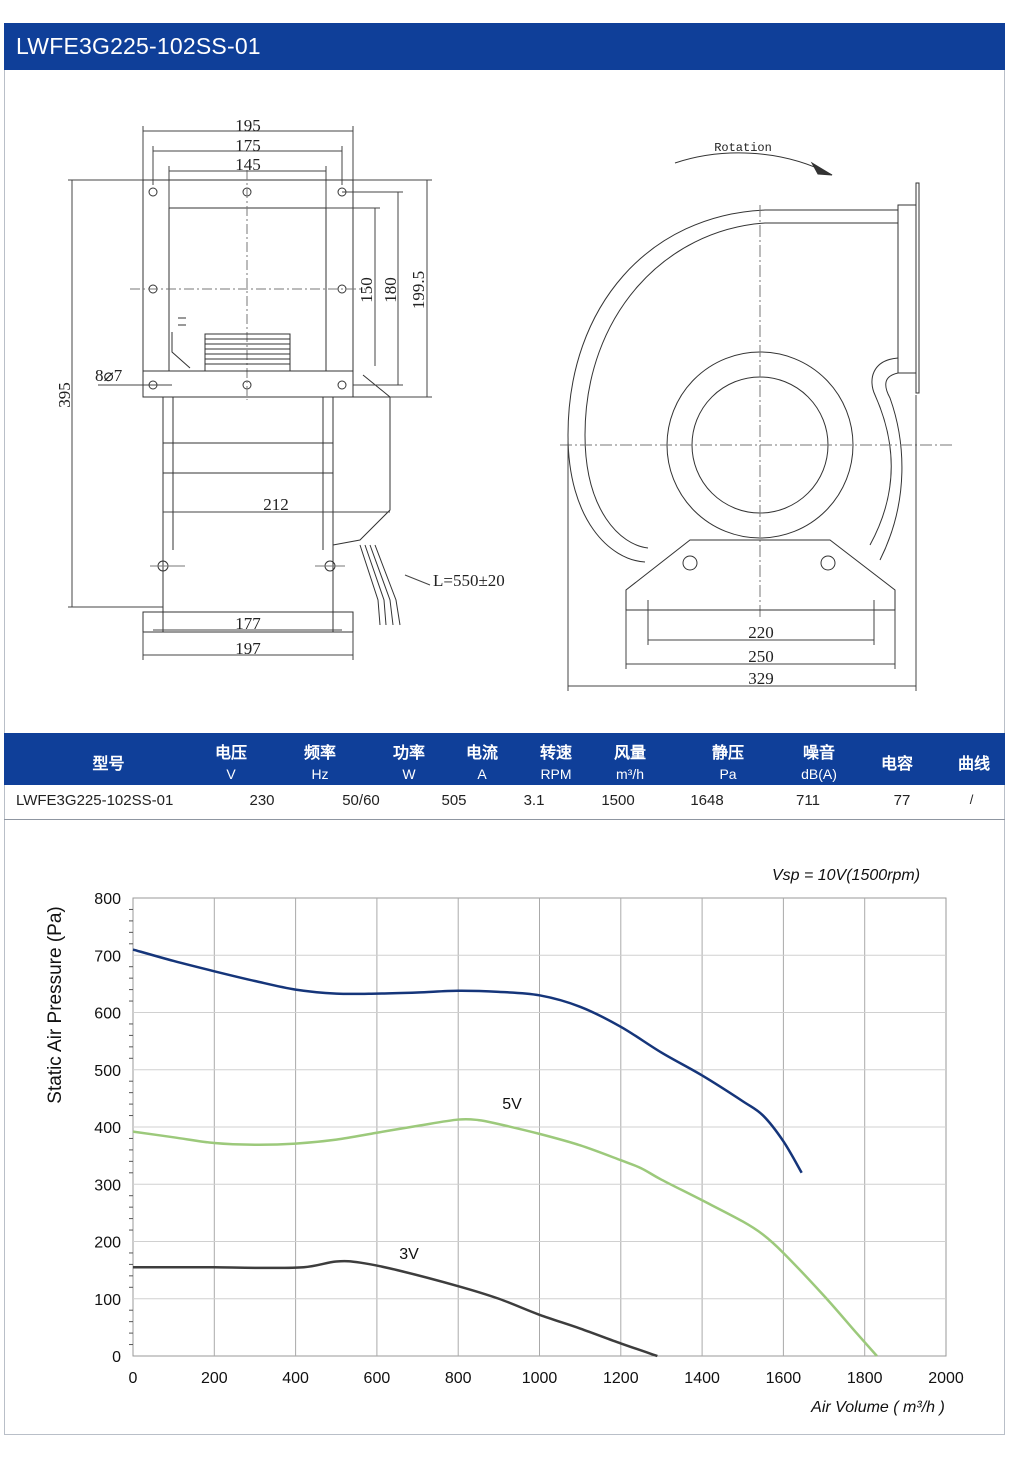 Image resolution: width=1010 pixels, height=1458 pixels. I want to click on cell-noise: 77, so click(902, 800).